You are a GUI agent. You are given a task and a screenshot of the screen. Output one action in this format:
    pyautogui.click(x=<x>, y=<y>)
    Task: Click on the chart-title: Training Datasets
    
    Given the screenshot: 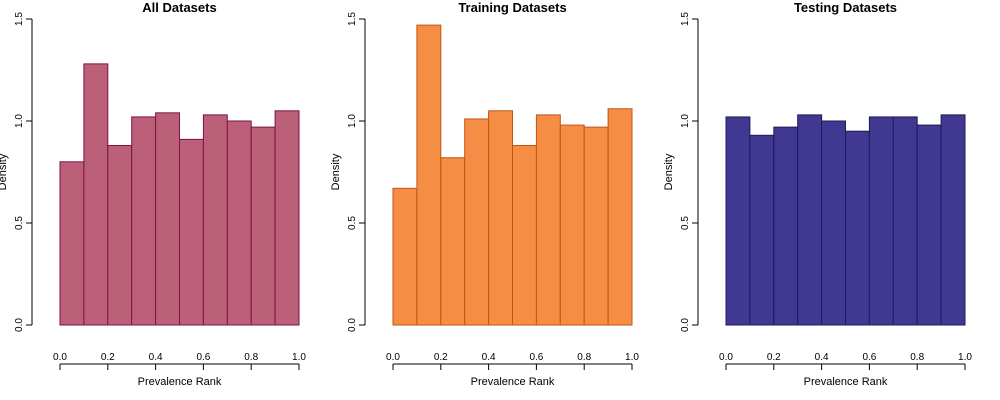 What is the action you would take?
    pyautogui.click(x=512, y=7)
    